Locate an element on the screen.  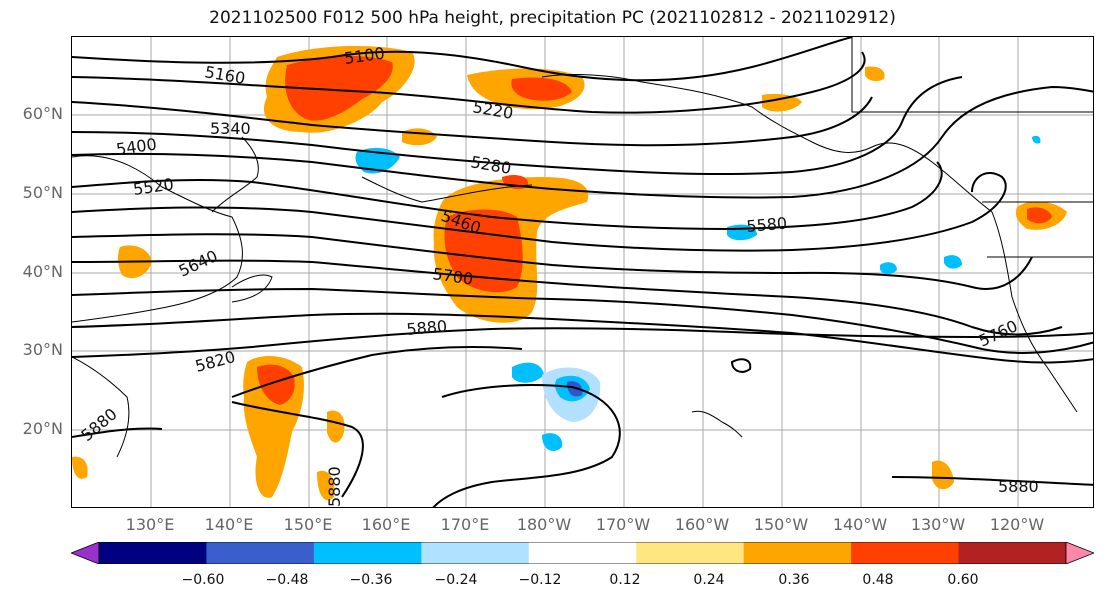
colorbar-tick: 0.24 is located at coordinates (709, 580).